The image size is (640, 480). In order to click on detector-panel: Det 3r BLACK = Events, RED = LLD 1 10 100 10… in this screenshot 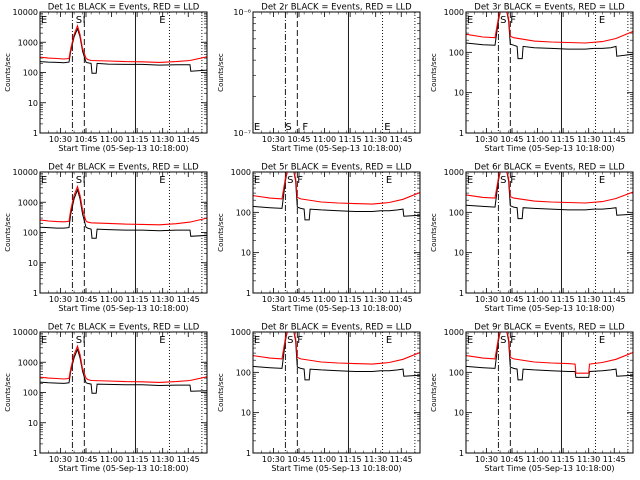, I will do `click(532, 78)`.